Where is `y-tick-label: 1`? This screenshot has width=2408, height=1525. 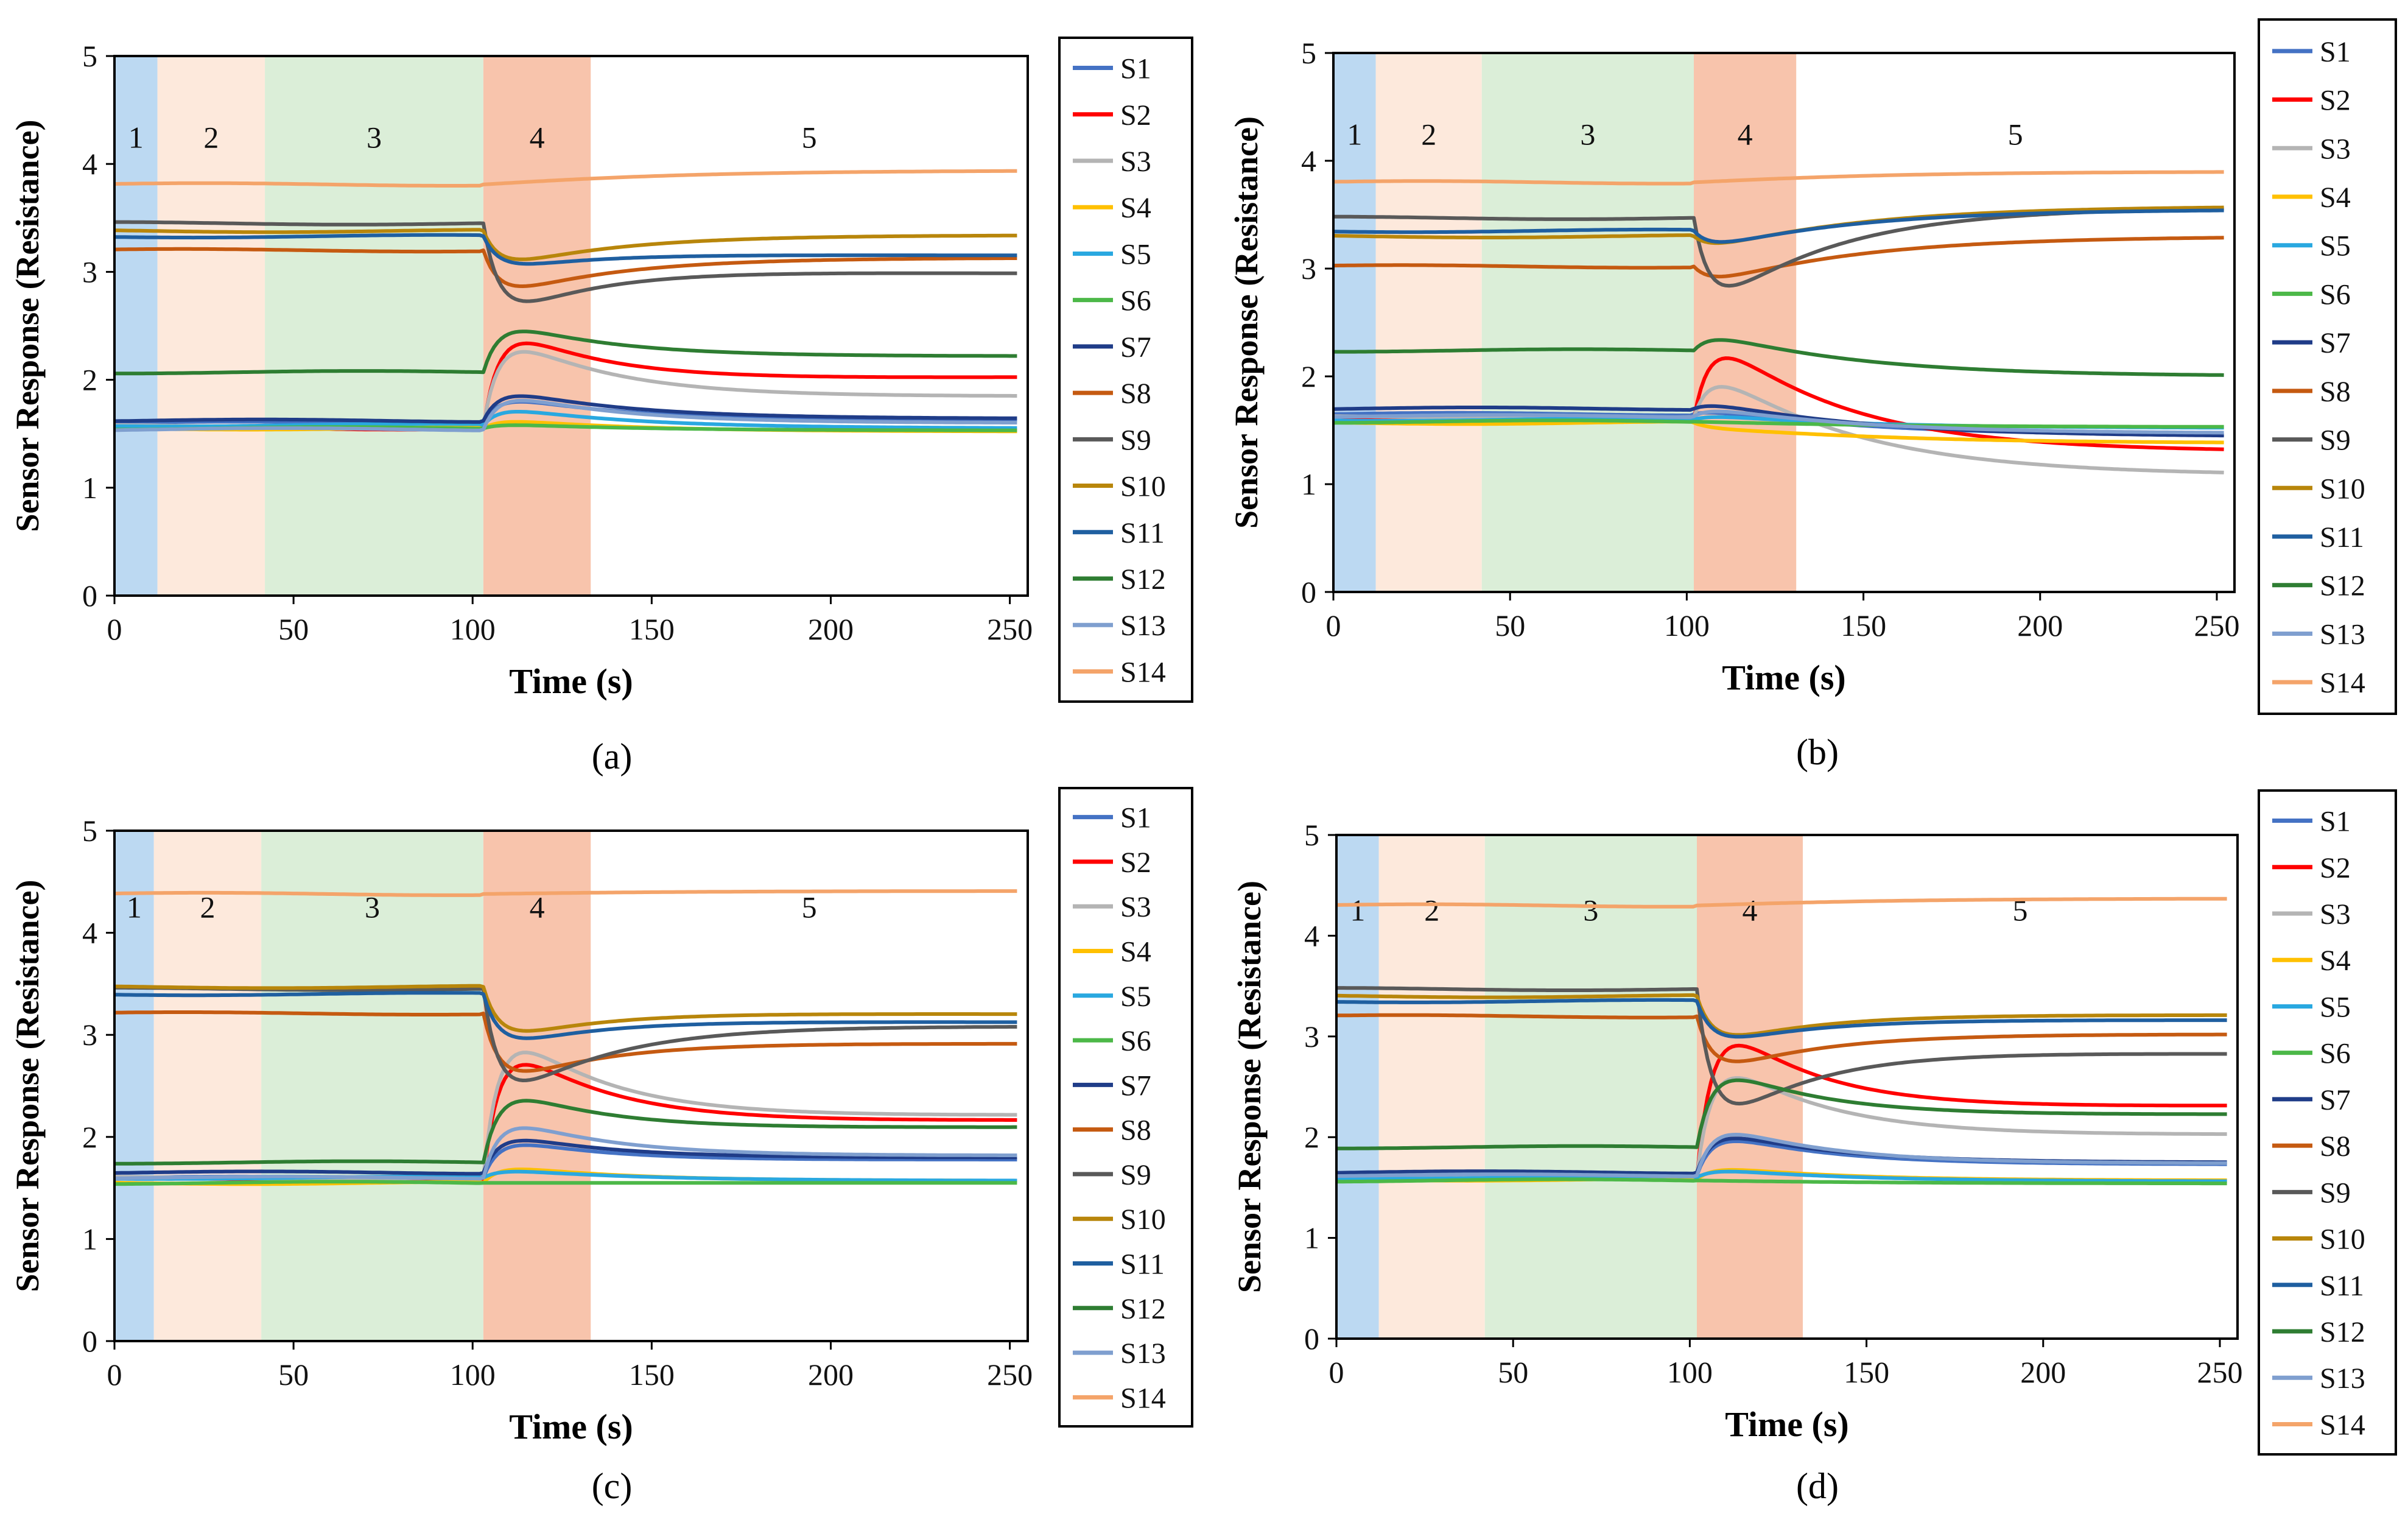 y-tick-label: 1 is located at coordinates (1308, 484).